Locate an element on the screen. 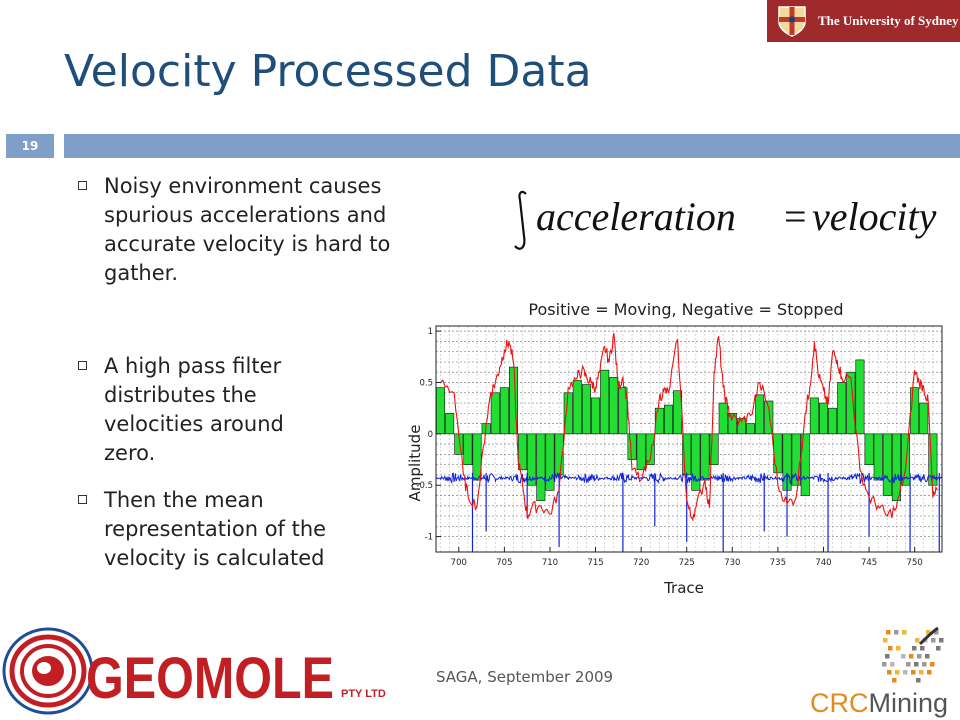  equation-rhs: velocity is located at coordinates (874, 216).